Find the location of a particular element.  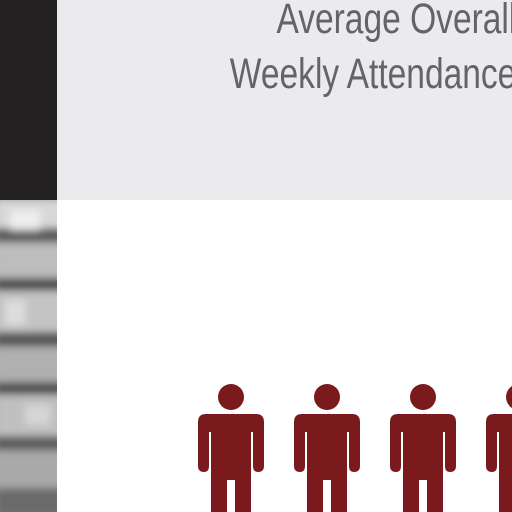

page-title: Average Overall Weekly Attendance is located at coordinates (370, 51).